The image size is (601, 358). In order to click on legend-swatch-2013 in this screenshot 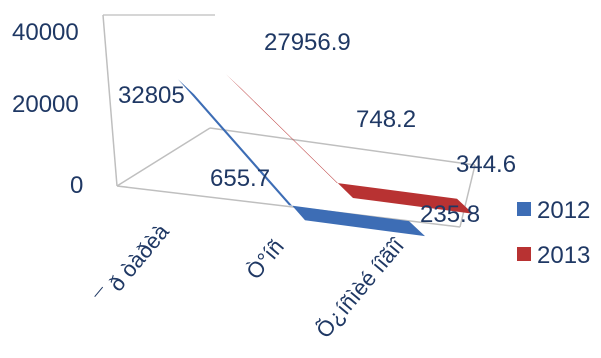, I will do `click(524, 254)`.